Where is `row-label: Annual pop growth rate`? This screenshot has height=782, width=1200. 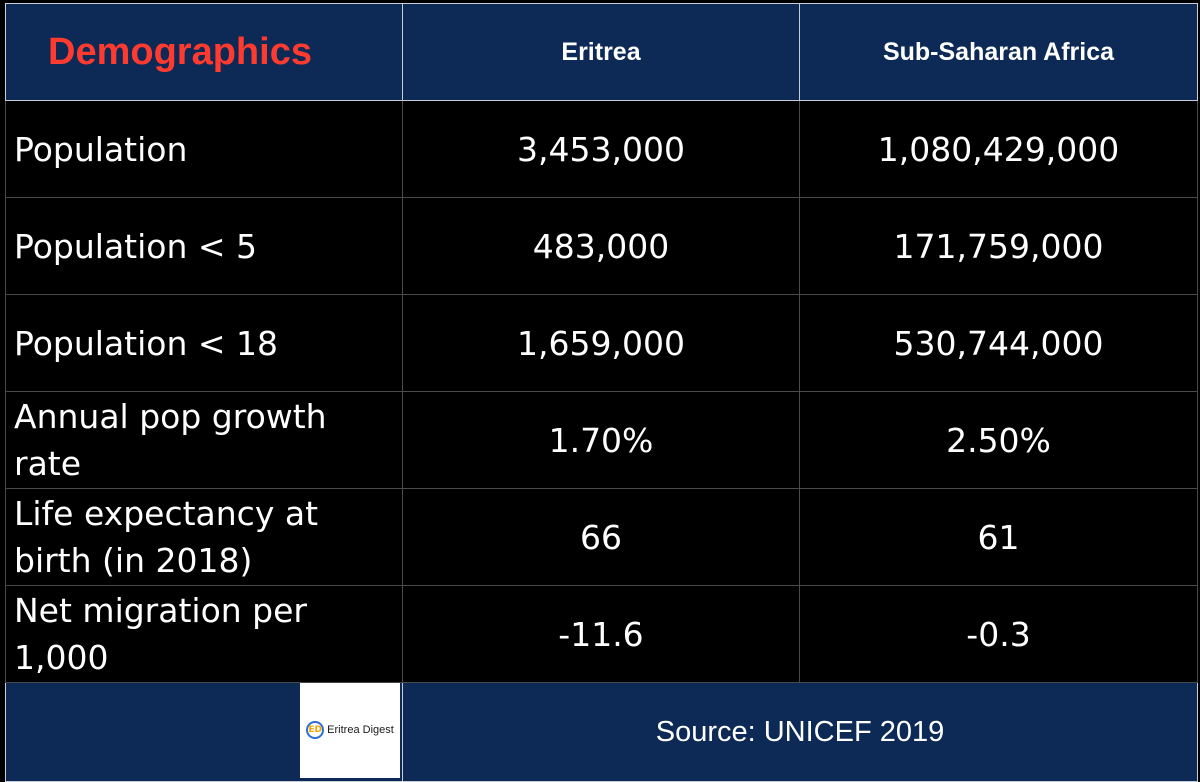 row-label: Annual pop growth rate is located at coordinates (204, 440).